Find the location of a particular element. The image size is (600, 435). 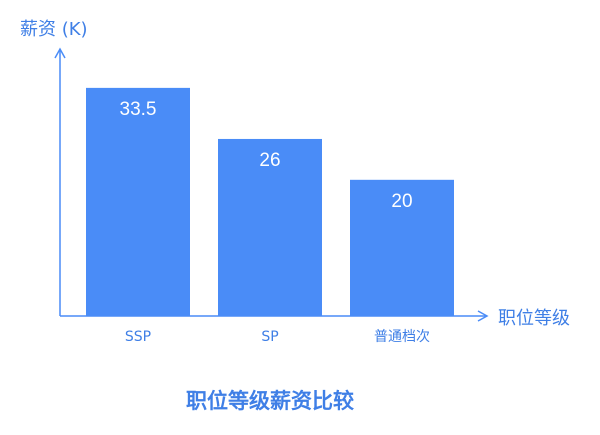

x-axis-arrow is located at coordinates (483, 316).